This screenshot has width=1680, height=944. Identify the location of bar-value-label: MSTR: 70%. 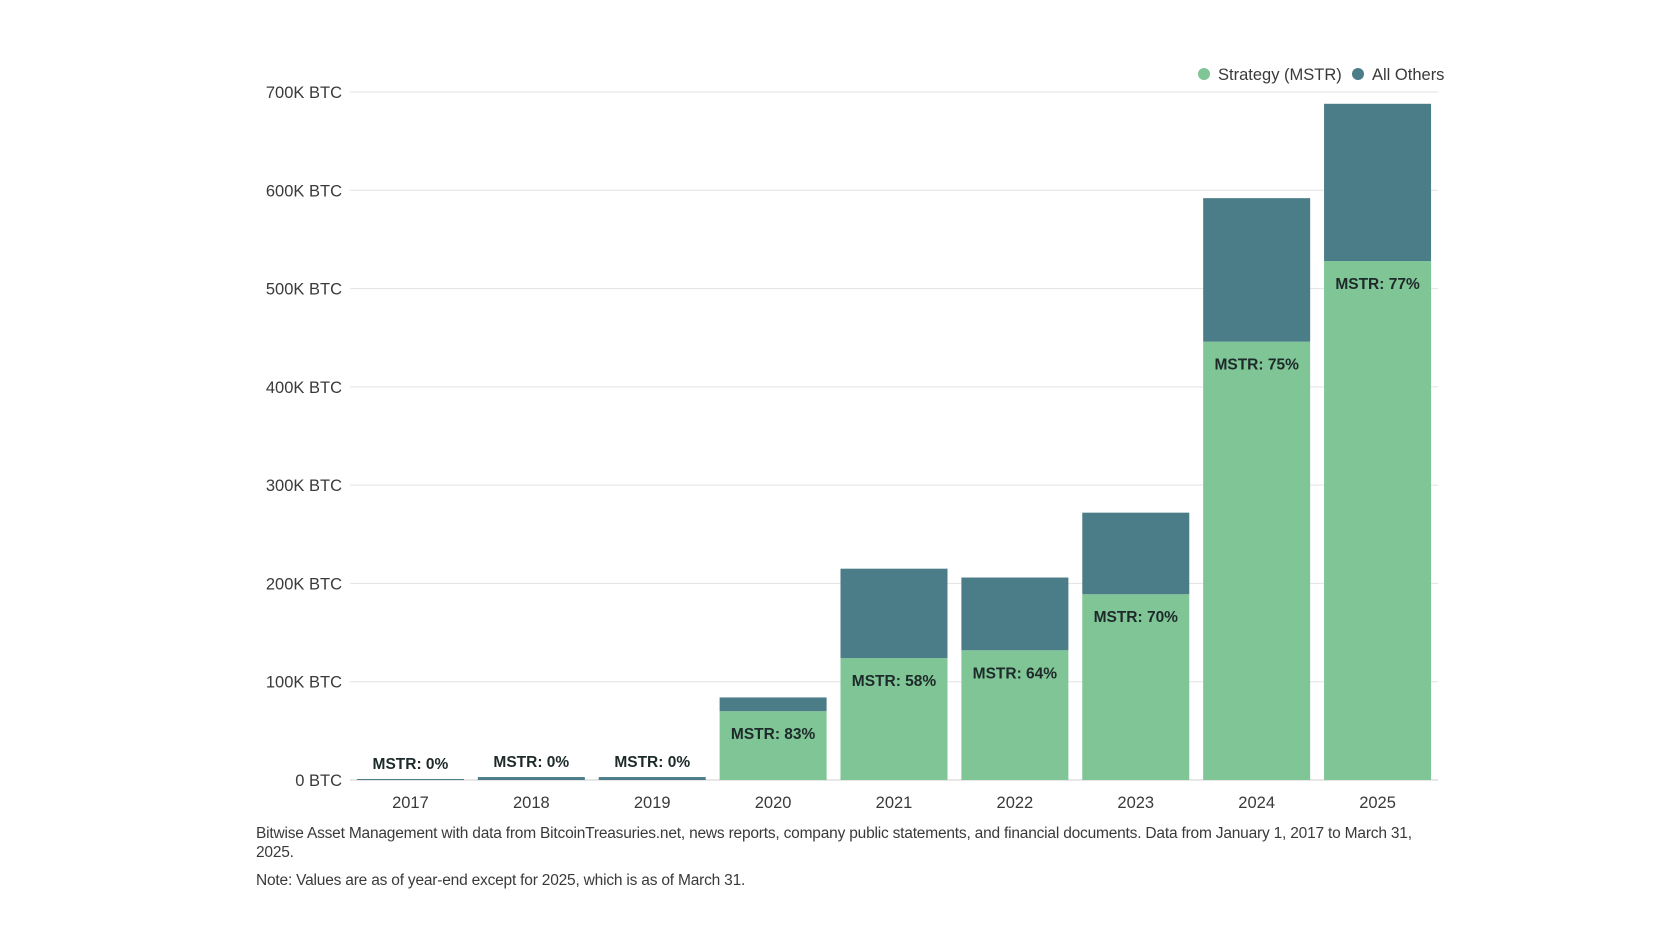
(1136, 617).